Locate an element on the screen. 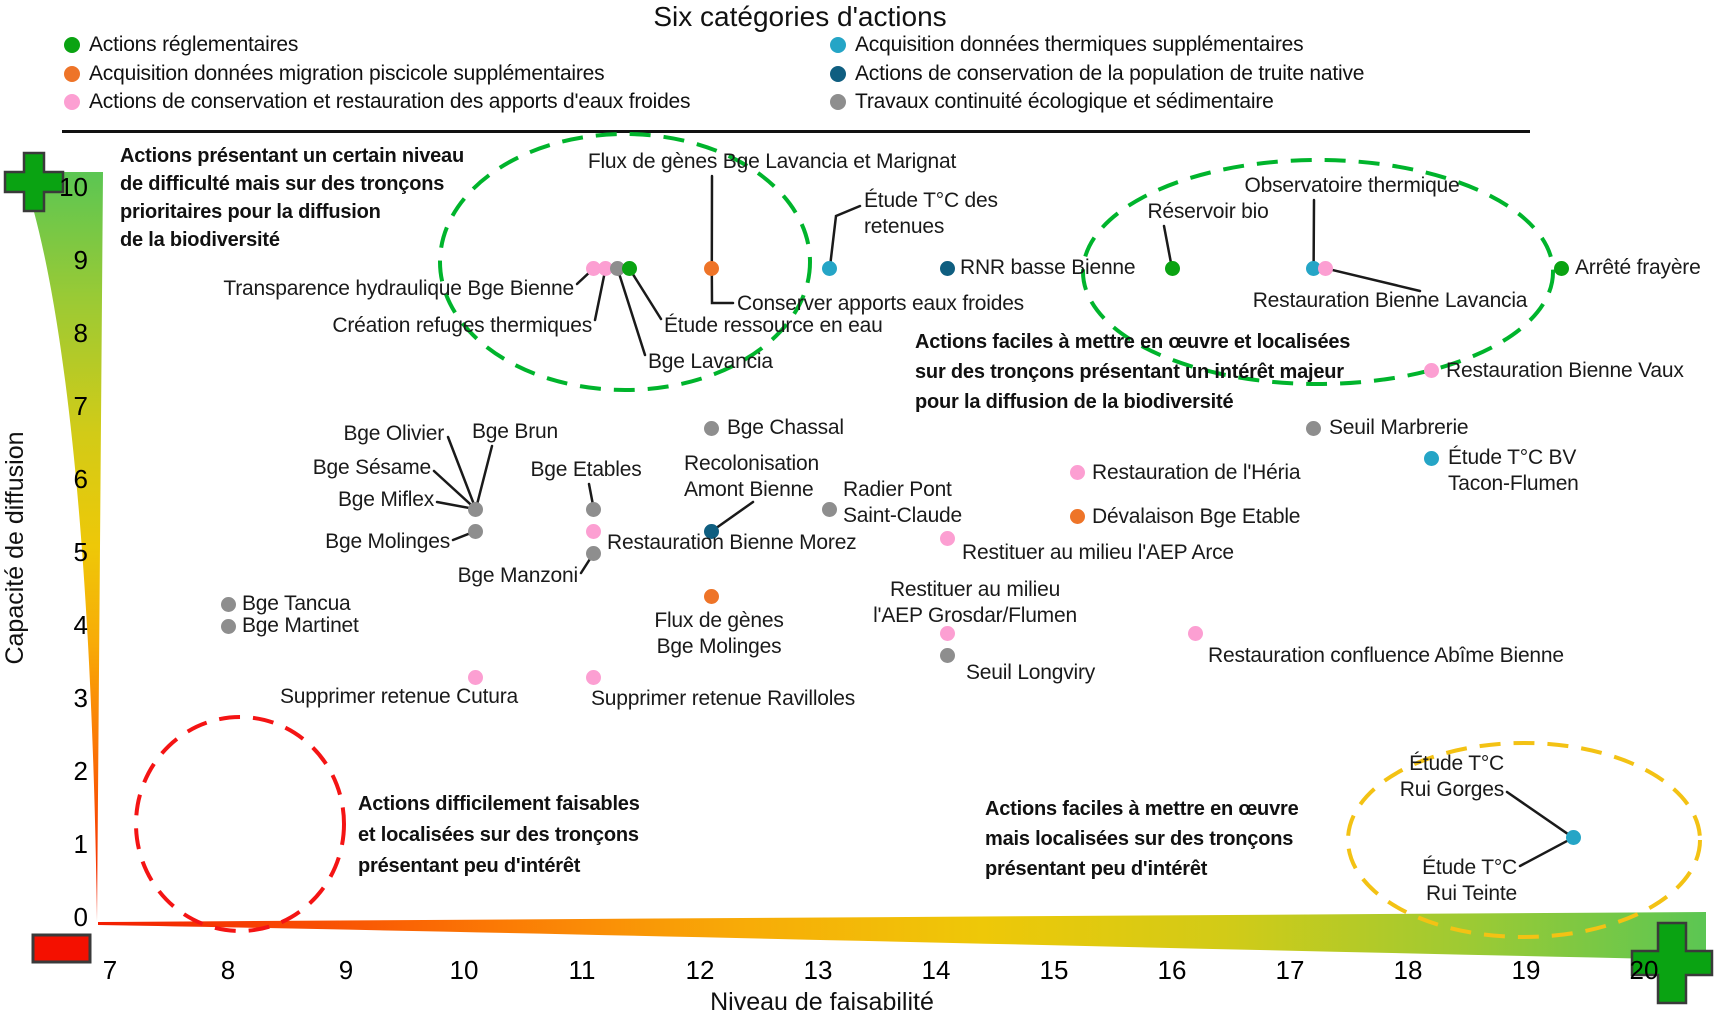  point-label: Bge Miflex is located at coordinates (386, 500).